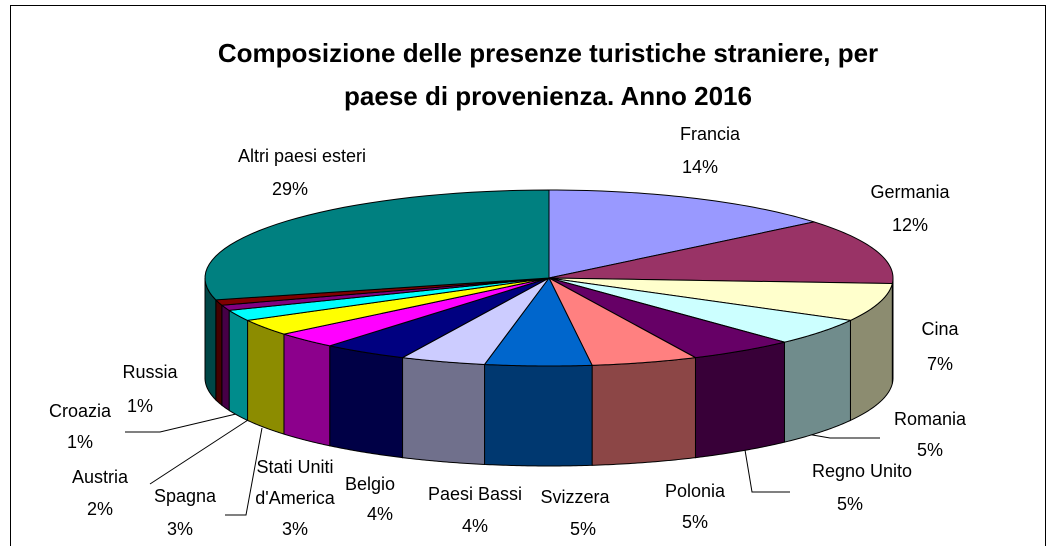 Image resolution: width=1055 pixels, height=546 pixels. What do you see at coordinates (910, 192) in the screenshot?
I see `data-label-name: Germania` at bounding box center [910, 192].